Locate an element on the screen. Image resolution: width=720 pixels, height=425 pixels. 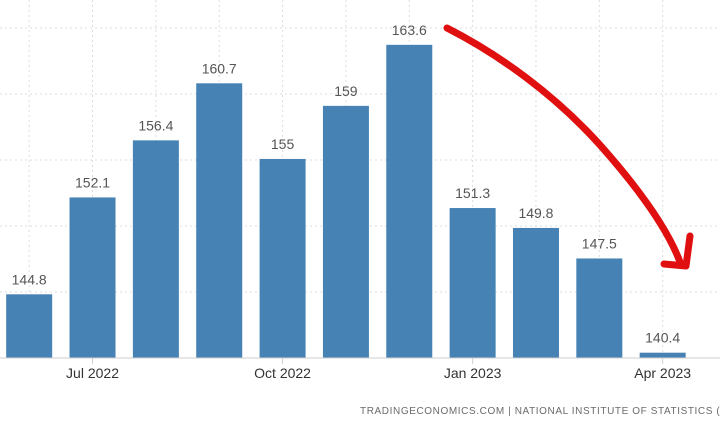
x-axis-ticks: Jul 2022 Oct 2022 Jan 2023 Apr 2023 is located at coordinates (378, 369).